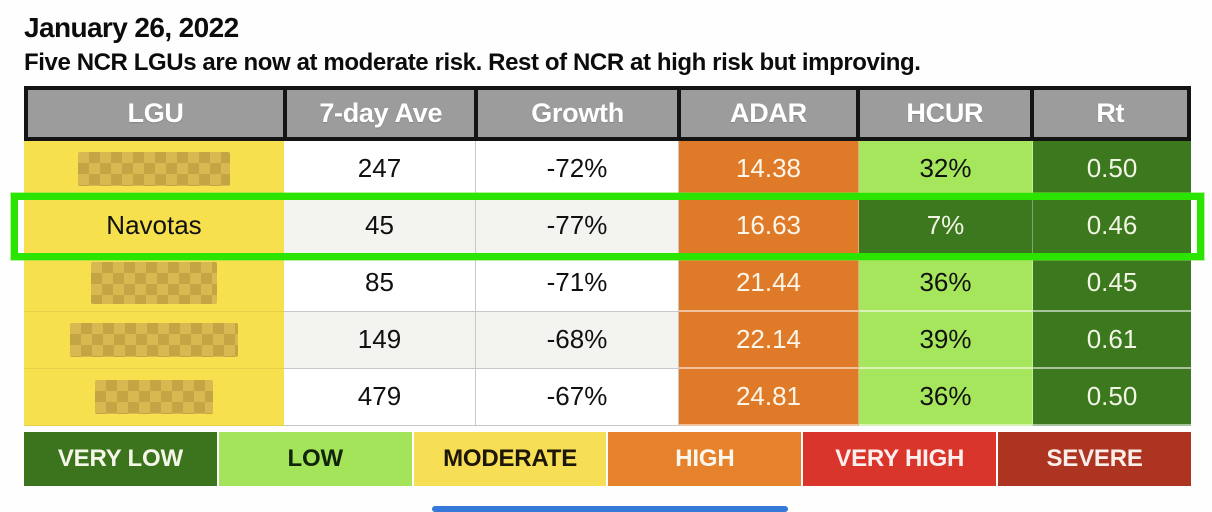 Image resolution: width=1212 pixels, height=512 pixels. I want to click on table-row: 85 -71% 21.44 36% 0.45, so click(607, 283).